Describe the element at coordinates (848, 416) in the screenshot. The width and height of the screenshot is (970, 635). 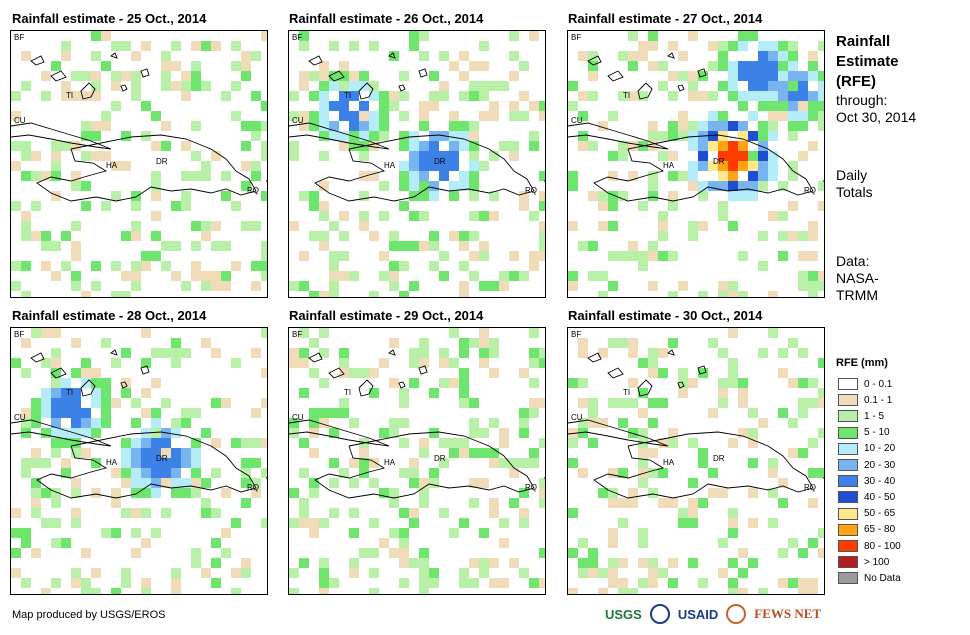
I see `legend-swatch` at that location.